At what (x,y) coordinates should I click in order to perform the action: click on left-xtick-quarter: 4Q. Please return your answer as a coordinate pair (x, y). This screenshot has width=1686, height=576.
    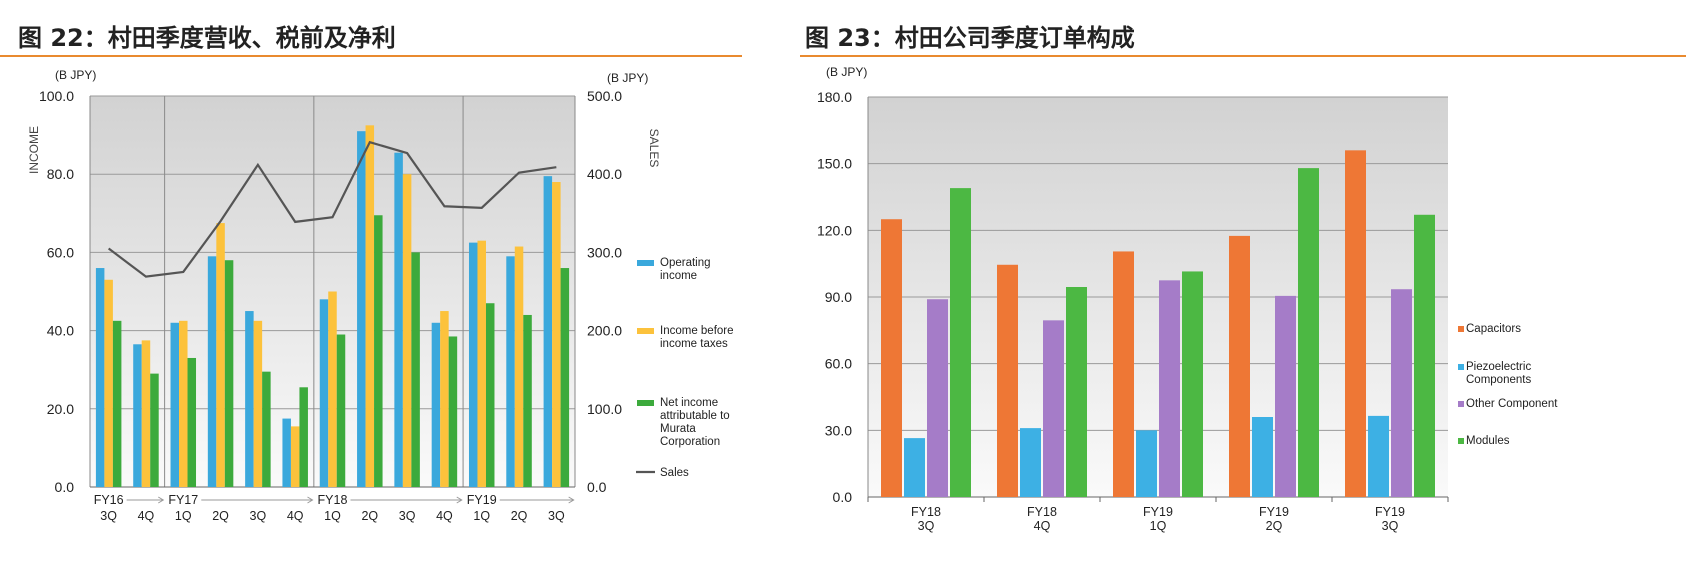
    Looking at the image, I should click on (295, 516).